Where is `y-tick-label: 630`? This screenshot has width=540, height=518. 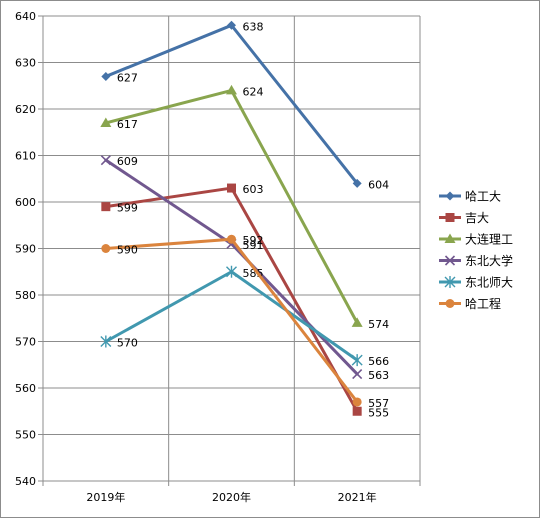 y-tick-label: 630 is located at coordinates (25, 63).